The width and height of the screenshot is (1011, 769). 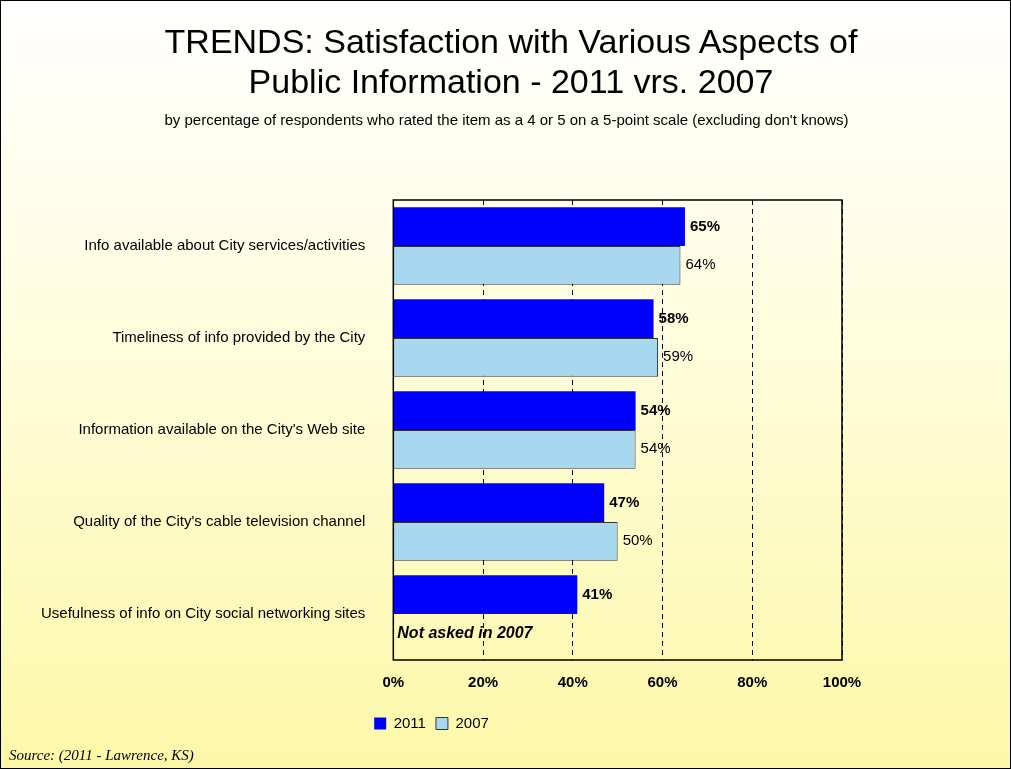 I want to click on y-tick-label: Timeliness of info provided by the City, so click(x=239, y=337).